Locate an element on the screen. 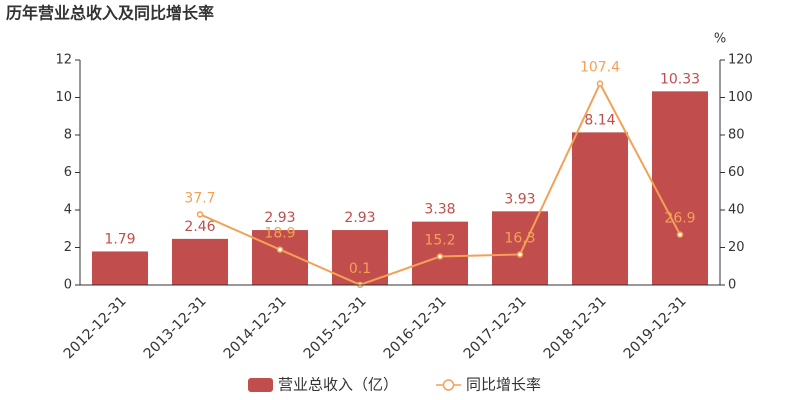 This screenshot has width=800, height=400. x-tick-label: 2019-12-31 is located at coordinates (655, 327).